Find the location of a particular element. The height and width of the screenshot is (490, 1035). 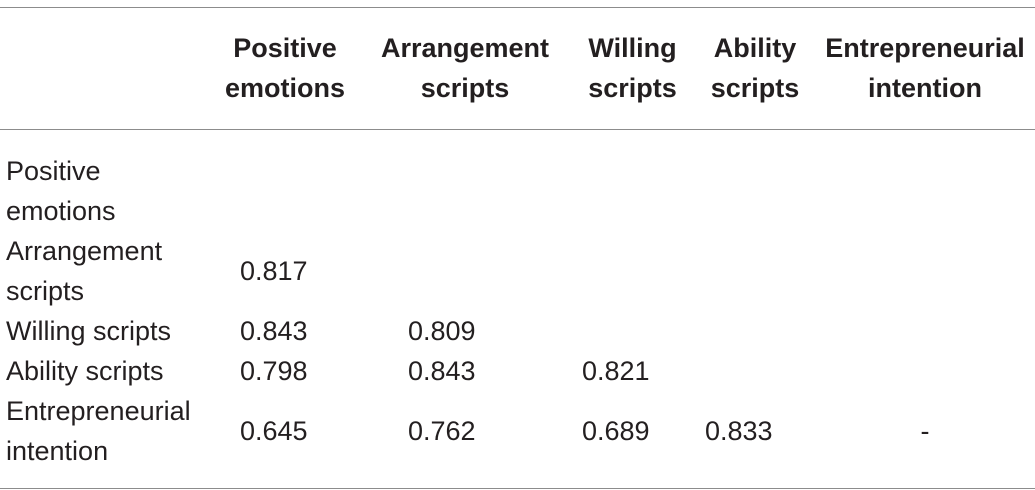

header-arrangement-scripts: Arrangement scripts is located at coordinates (465, 68).